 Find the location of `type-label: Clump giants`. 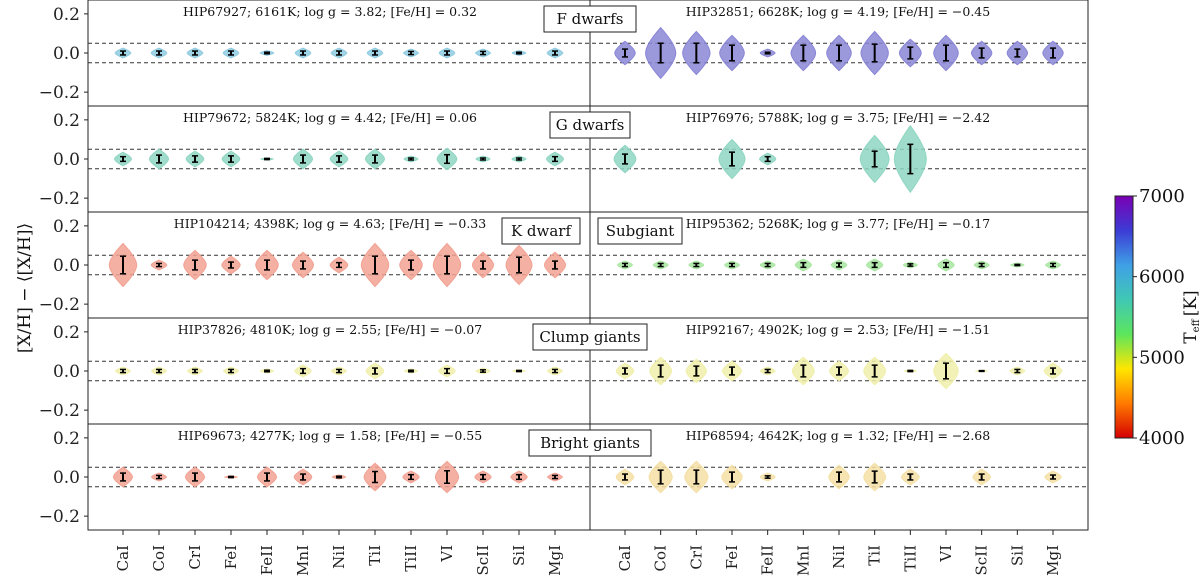

type-label: Clump giants is located at coordinates (589, 337).